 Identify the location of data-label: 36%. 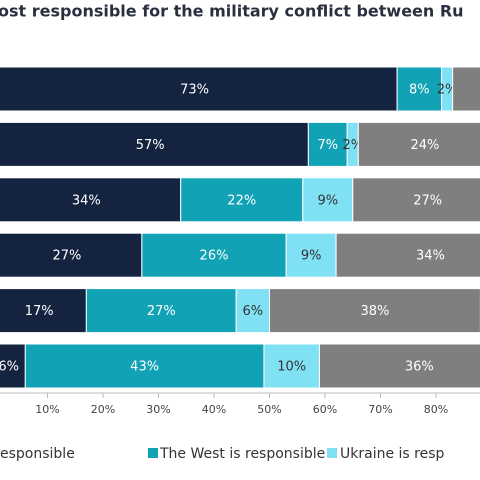
(419, 367).